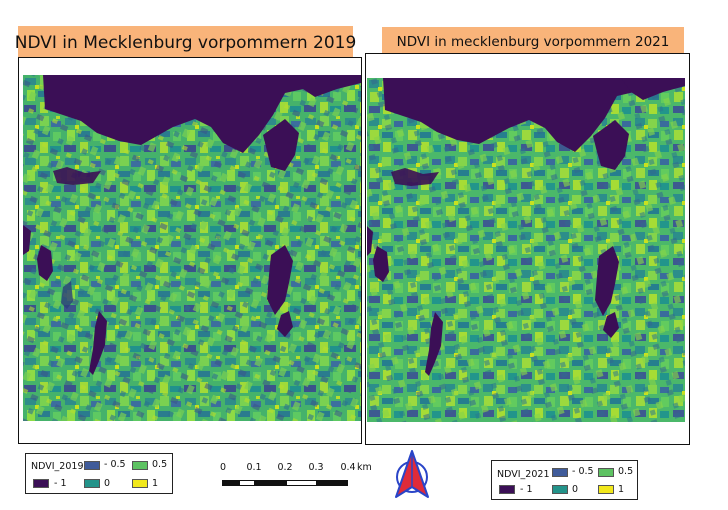 This screenshot has width=728, height=510. I want to click on north-arrow-icon, so click(412, 474).